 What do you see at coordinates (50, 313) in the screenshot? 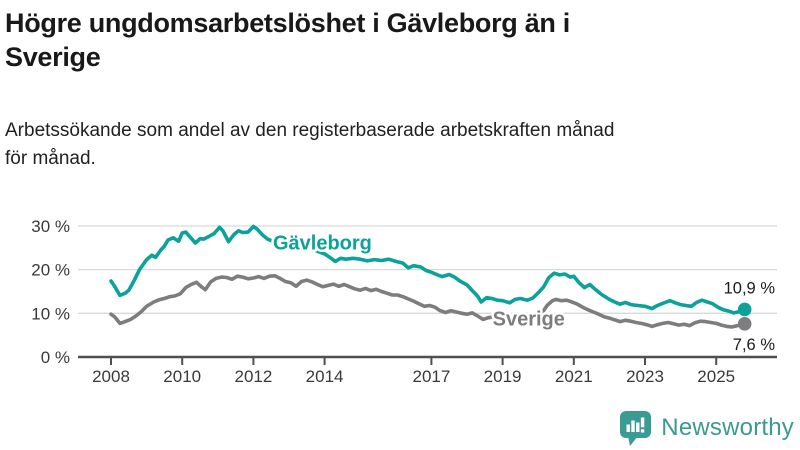
I see `y-tick-label: 10 %` at bounding box center [50, 313].